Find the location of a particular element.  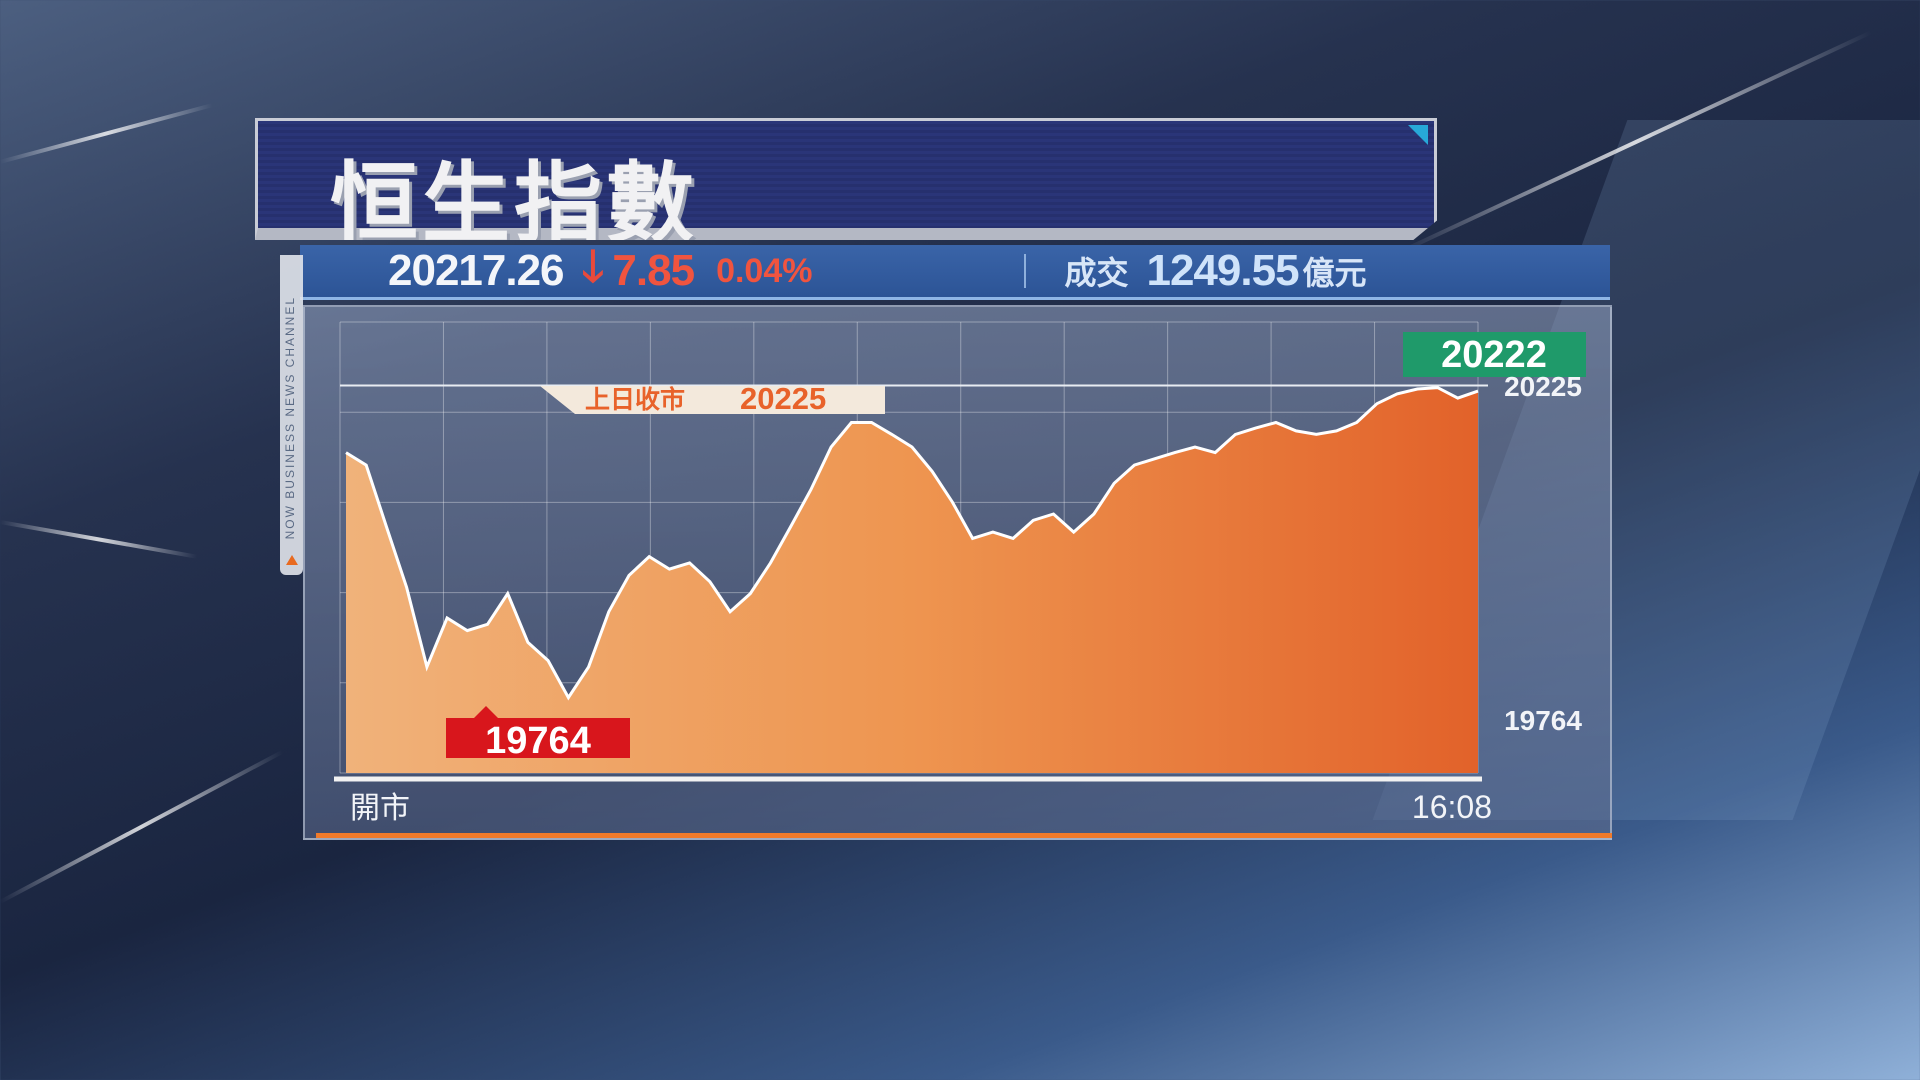

index-change: 7.85 is located at coordinates (653, 270).